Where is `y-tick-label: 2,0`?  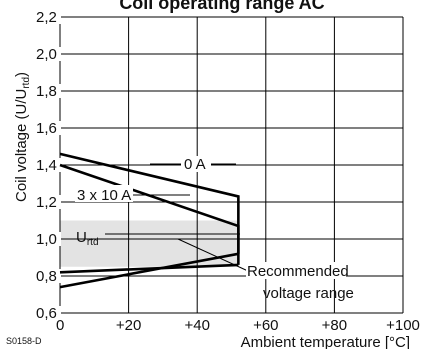
y-tick-label: 2,0 is located at coordinates (46, 54).